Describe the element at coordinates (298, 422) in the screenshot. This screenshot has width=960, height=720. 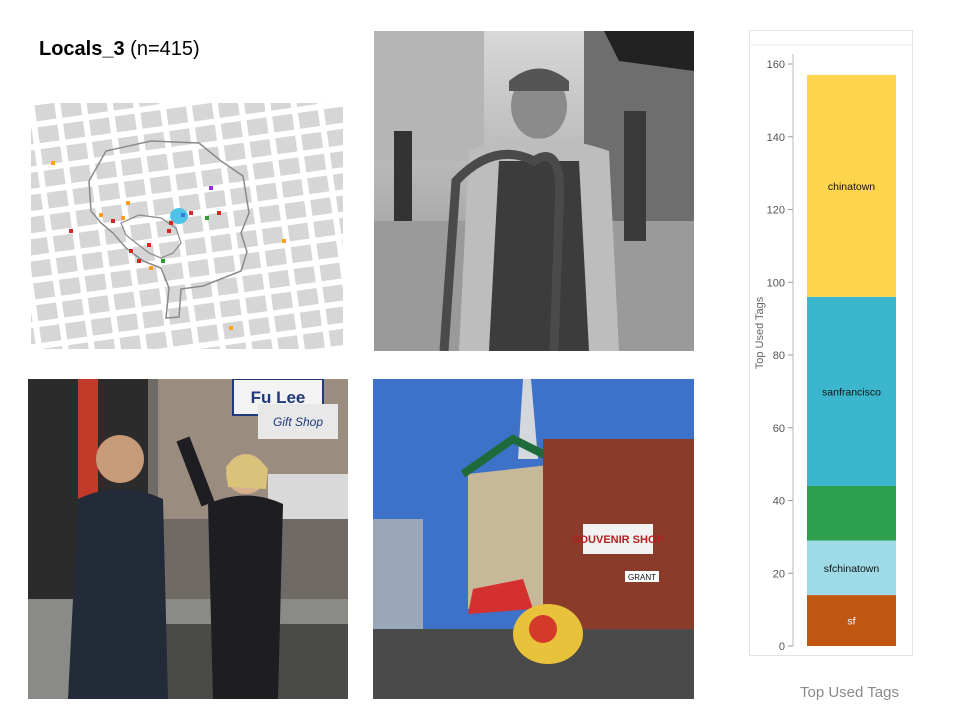
I see `shop-sign-subtext: Gift Shop` at that location.